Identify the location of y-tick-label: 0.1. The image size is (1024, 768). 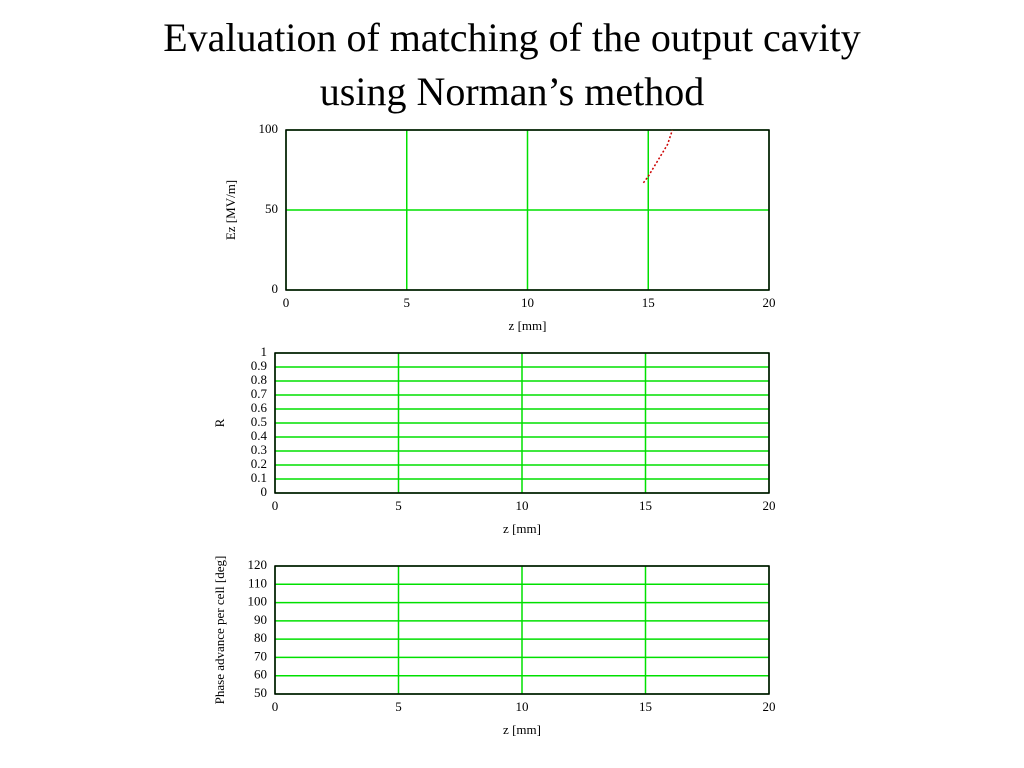
(259, 477).